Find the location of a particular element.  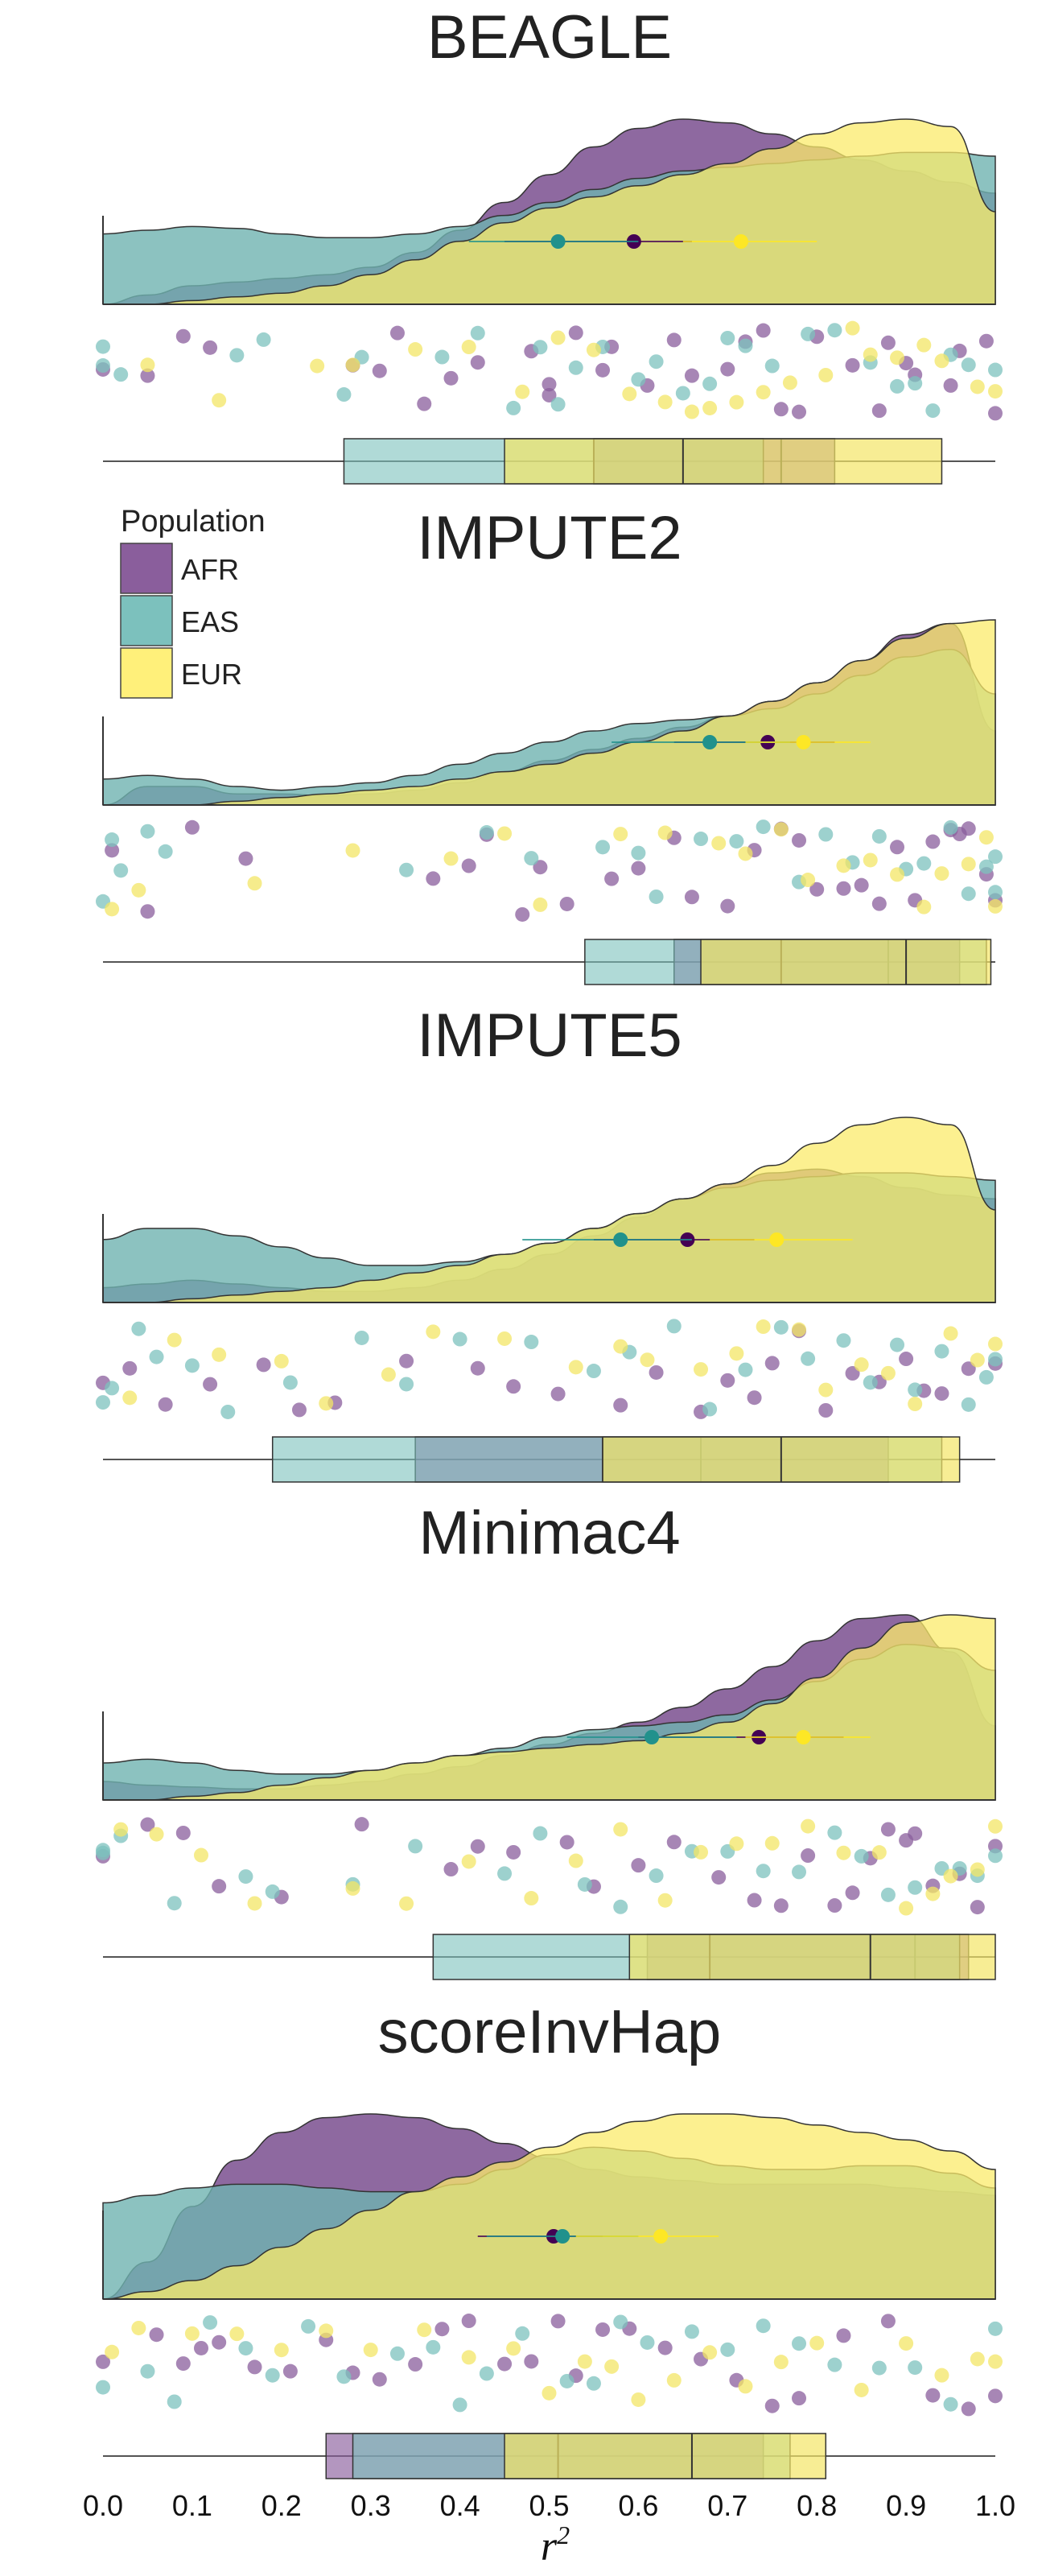

density-beagle-eur is located at coordinates (549, 211).